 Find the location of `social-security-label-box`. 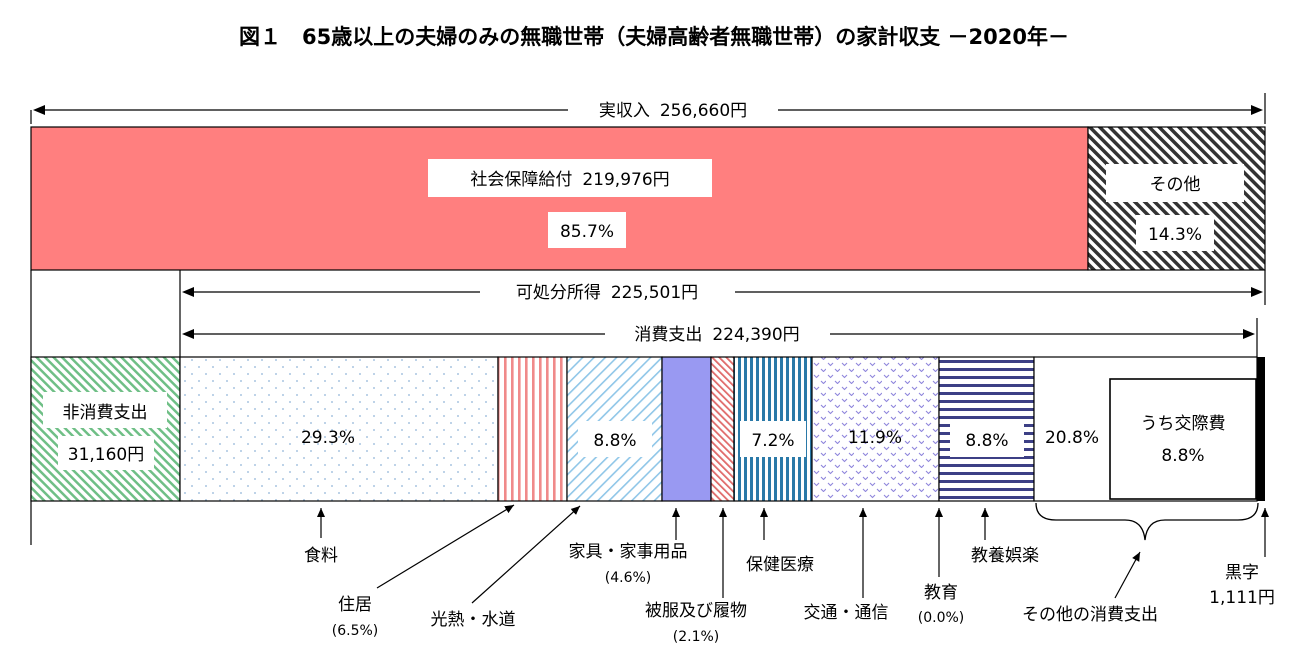

social-security-label-box is located at coordinates (570, 178).